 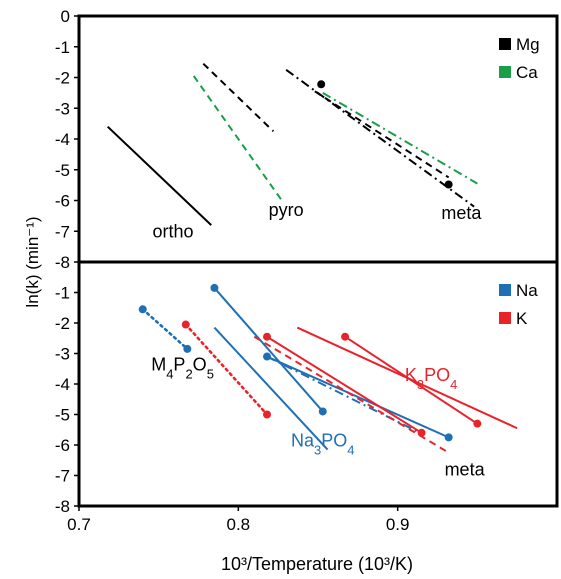 What do you see at coordinates (527, 72) in the screenshot?
I see `legend-label-ca: Ca` at bounding box center [527, 72].